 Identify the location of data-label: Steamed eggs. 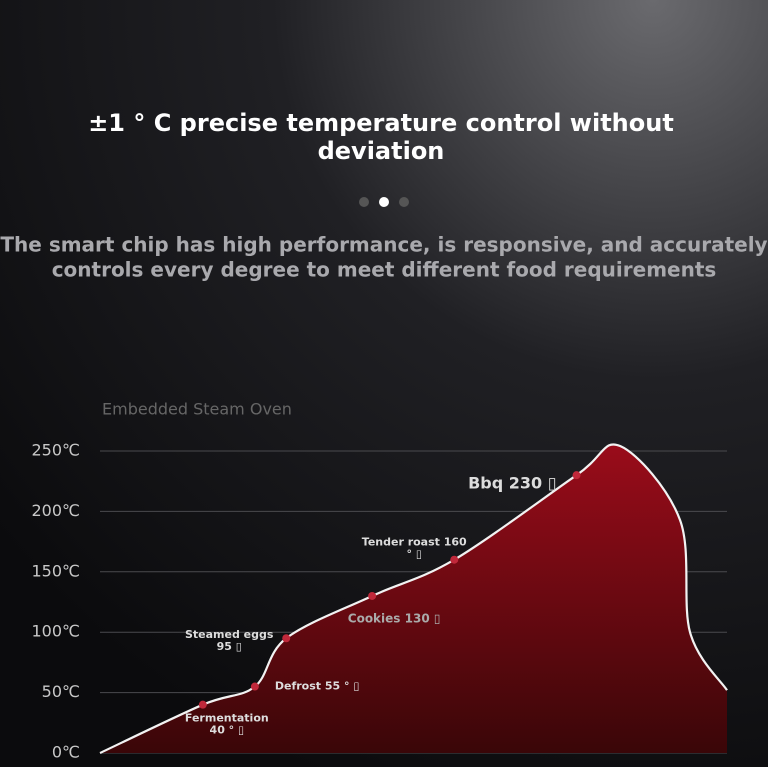
(229, 634).